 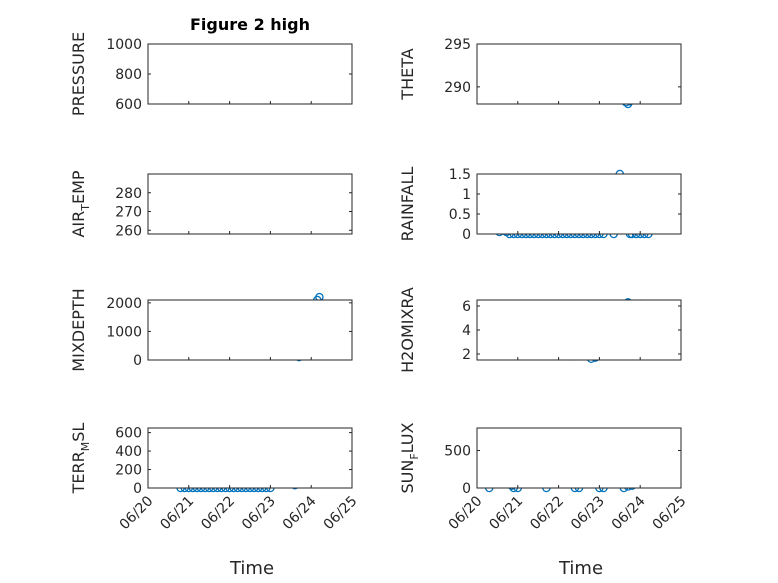 What do you see at coordinates (250, 24) in the screenshot?
I see `figure-title: Figure 2 high` at bounding box center [250, 24].